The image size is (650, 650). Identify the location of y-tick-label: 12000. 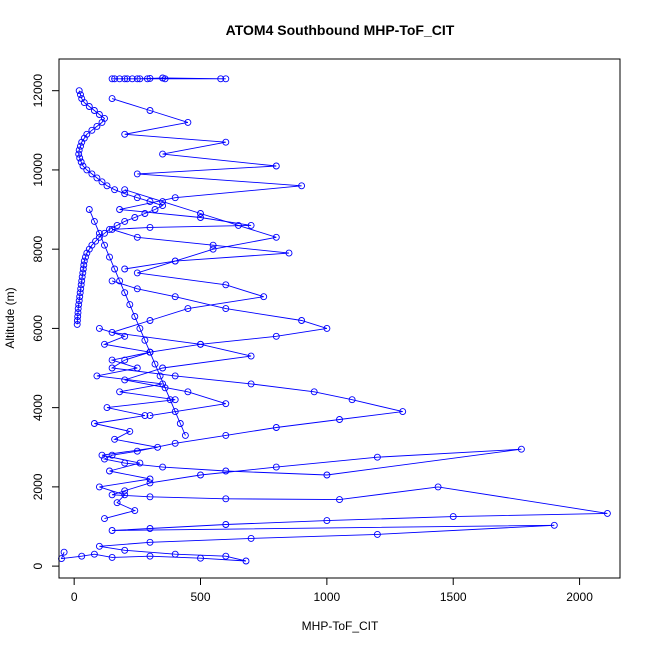
(38, 91).